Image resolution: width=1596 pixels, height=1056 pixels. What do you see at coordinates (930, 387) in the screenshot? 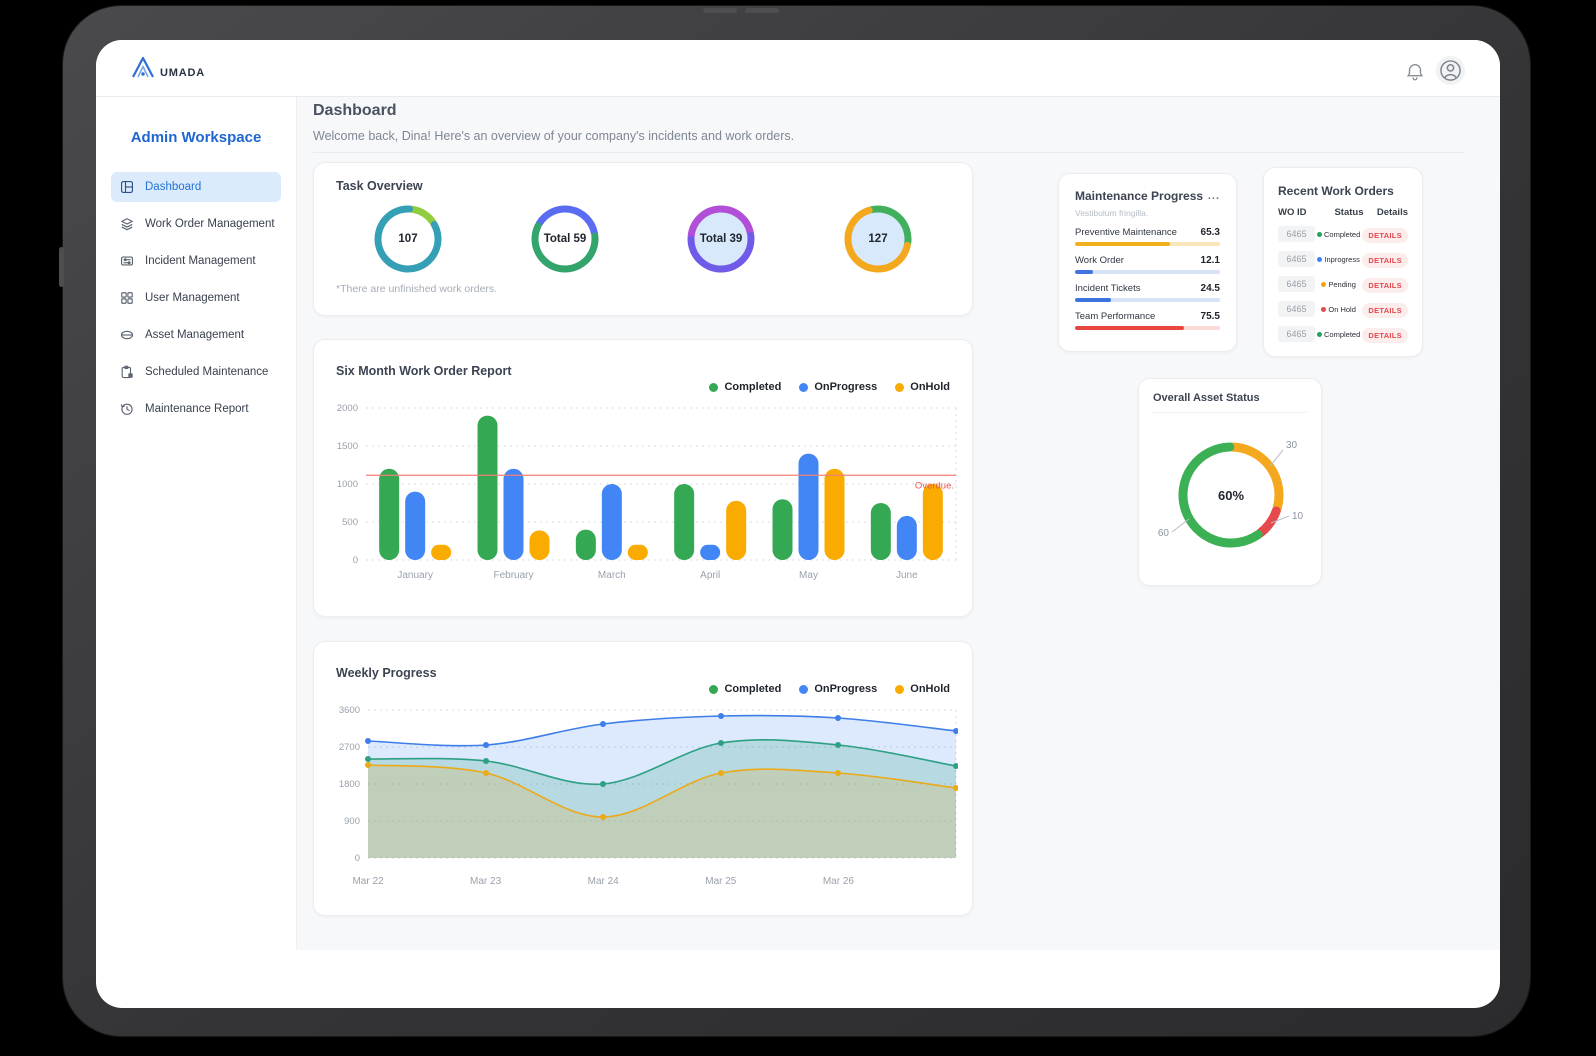
I see `legend-label: OnHold` at bounding box center [930, 387].